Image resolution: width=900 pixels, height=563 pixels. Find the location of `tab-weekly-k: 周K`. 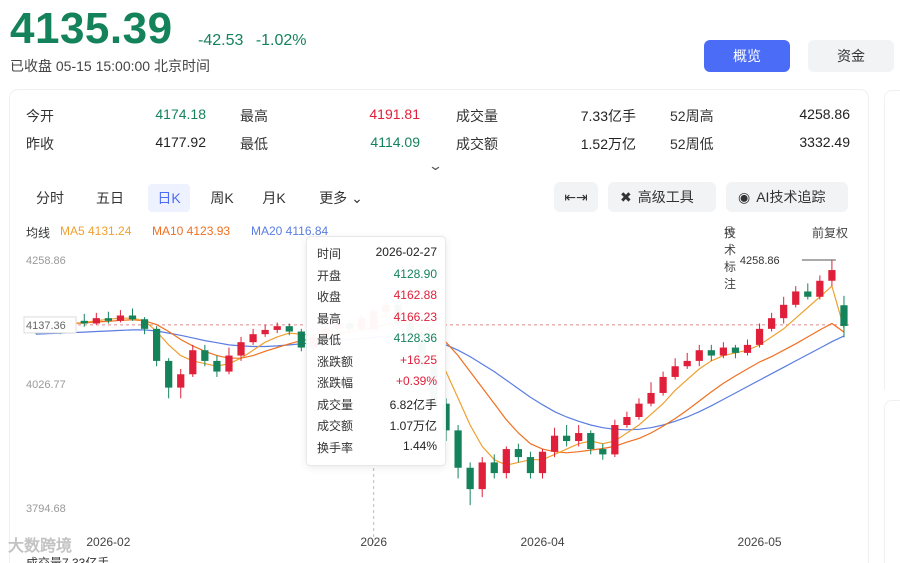

tab-weekly-k: 周K is located at coordinates (222, 198).